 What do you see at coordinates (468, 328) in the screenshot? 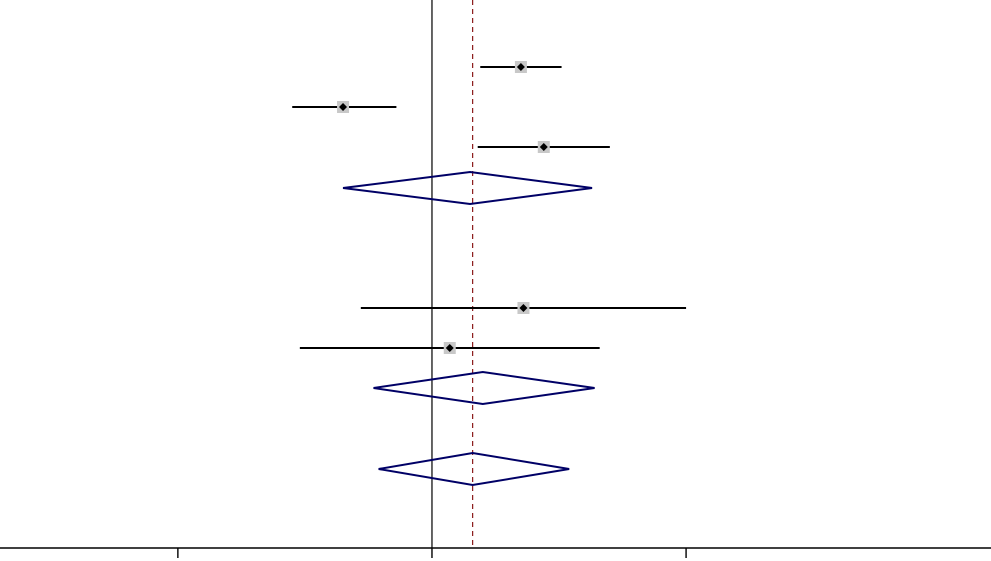
I see `pooled-group` at bounding box center [468, 328].